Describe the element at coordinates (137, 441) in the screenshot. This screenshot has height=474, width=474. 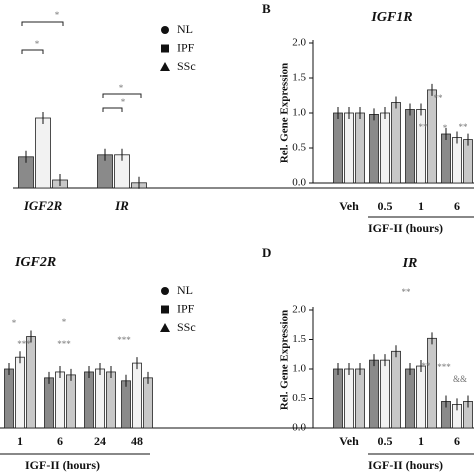
I see `x-tick-label: 48` at that location.